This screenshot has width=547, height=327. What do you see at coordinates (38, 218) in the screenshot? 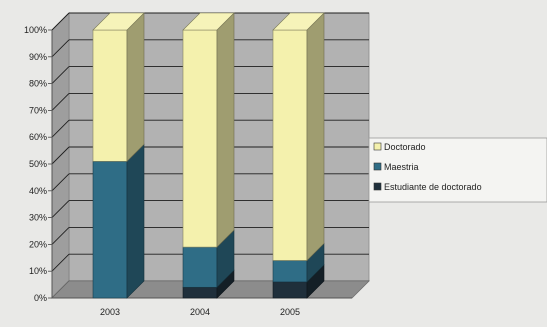
I see `y-tick-label: 30%` at bounding box center [38, 218].